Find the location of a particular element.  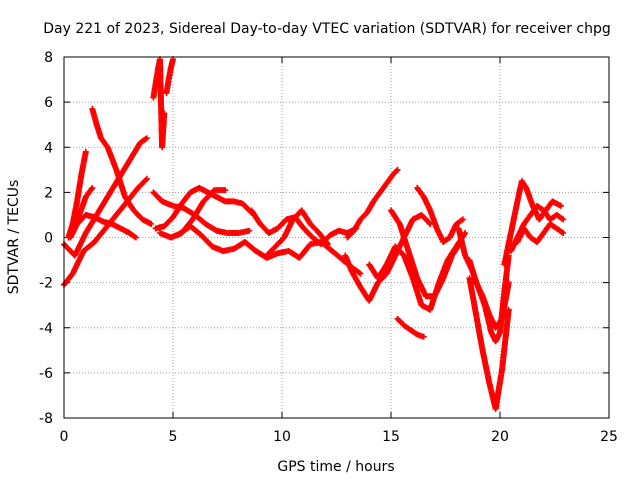

x-tick-label: 20 is located at coordinates (500, 437).